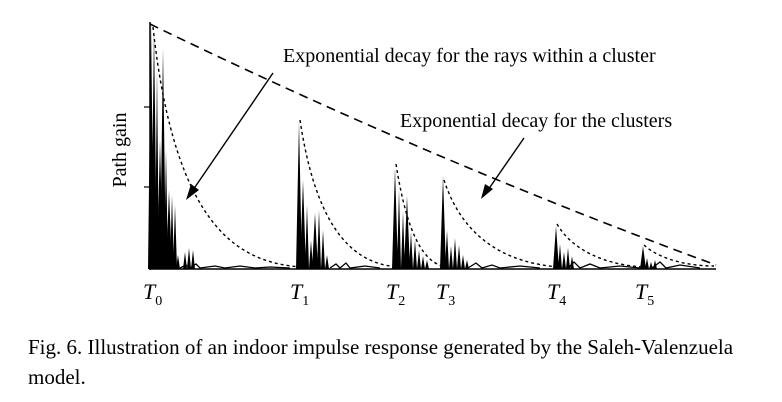 Image resolution: width=782 pixels, height=402 pixels. I want to click on tick-label-t0: T0, so click(152, 294).